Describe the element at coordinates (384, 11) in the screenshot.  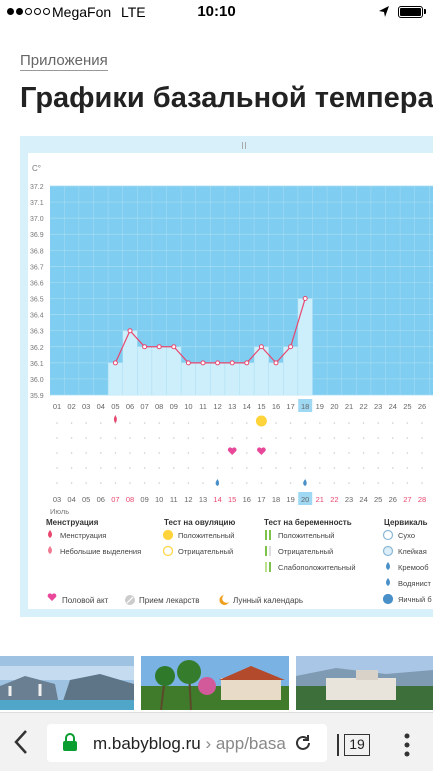
I see `location-arrow-icon` at that location.